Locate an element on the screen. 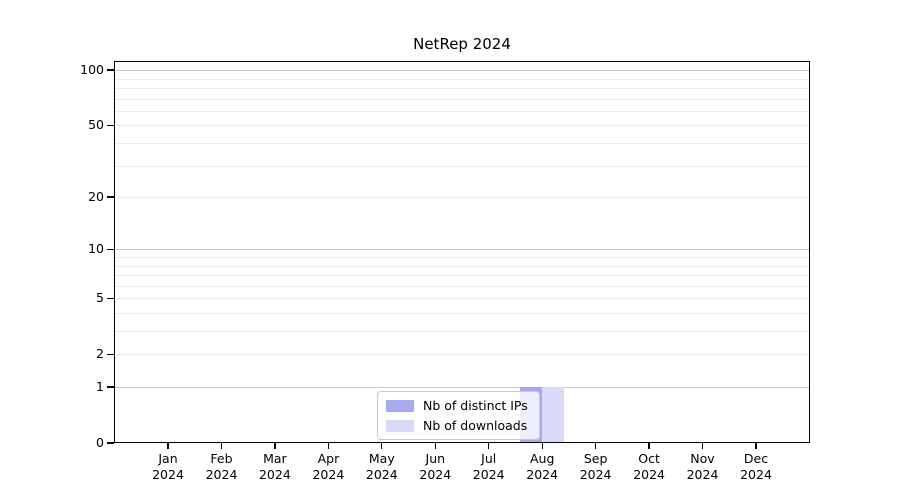  x-tick-month: Apr is located at coordinates (328, 458).